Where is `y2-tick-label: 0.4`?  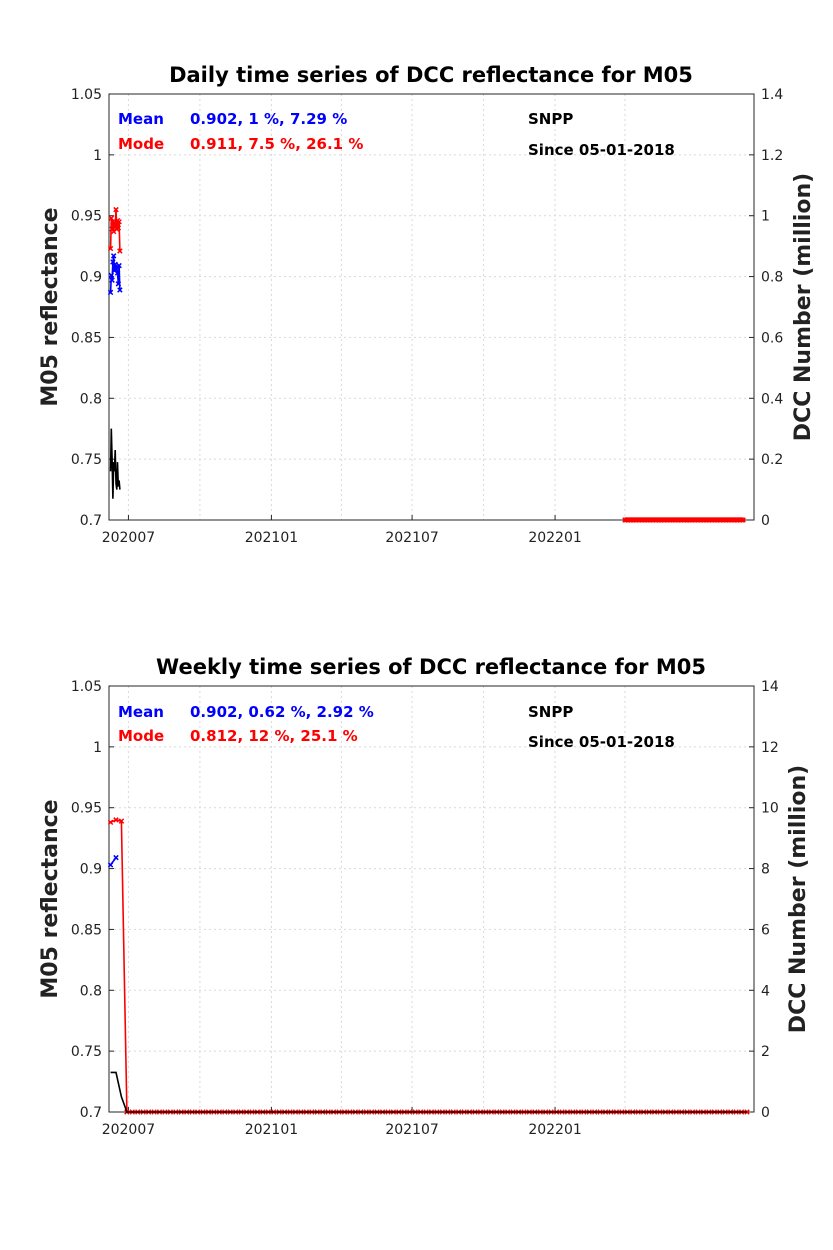 y2-tick-label: 0.4 is located at coordinates (772, 399).